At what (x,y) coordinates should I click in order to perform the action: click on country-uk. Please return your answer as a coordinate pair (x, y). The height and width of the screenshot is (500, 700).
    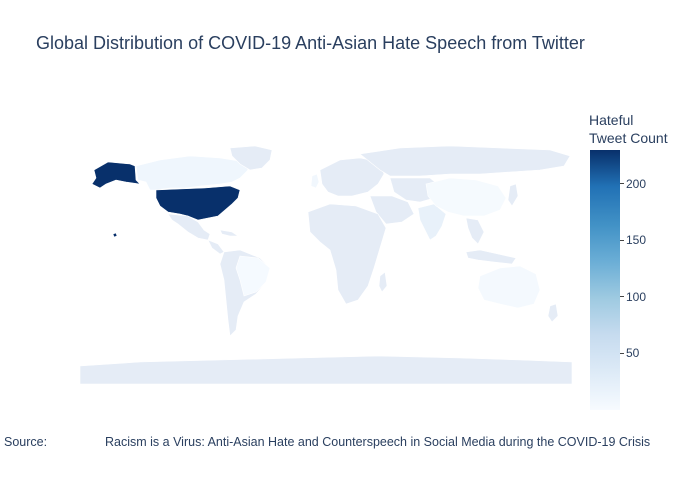
    Looking at the image, I should click on (315, 181).